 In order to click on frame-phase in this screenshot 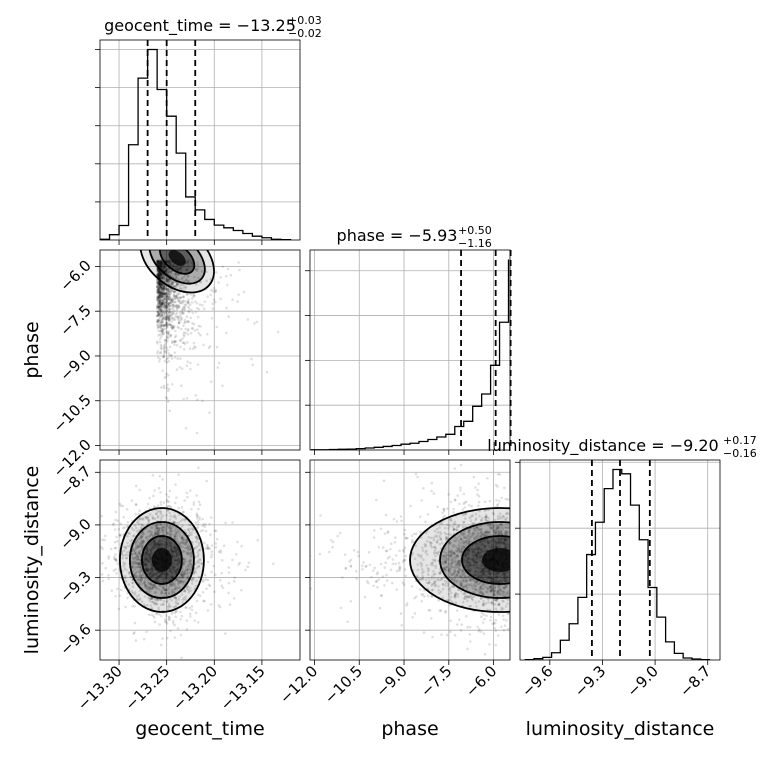, I will do `click(410, 350)`.